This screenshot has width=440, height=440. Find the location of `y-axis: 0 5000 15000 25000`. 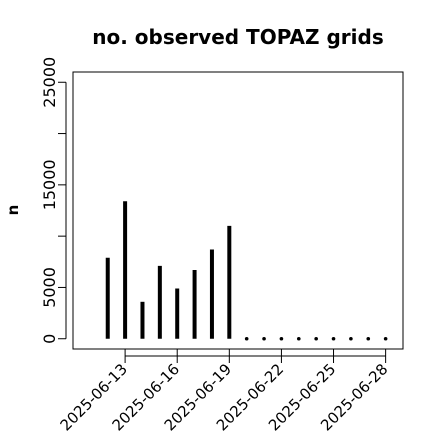

y-axis: 0 5000 15000 25000 is located at coordinates (53, 200).